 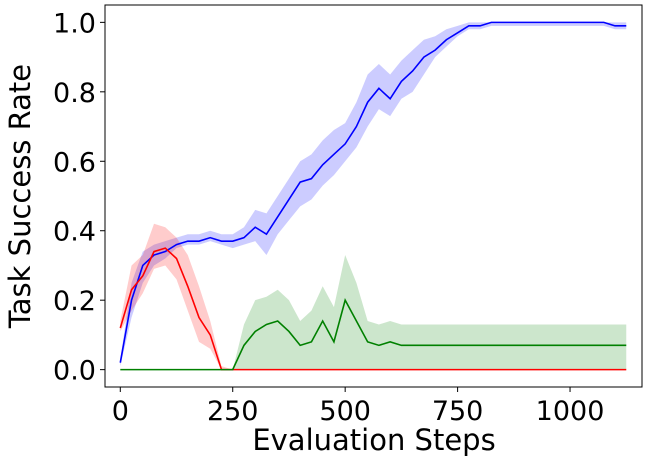 I want to click on y-tick-label: 0.4, so click(x=74, y=232).